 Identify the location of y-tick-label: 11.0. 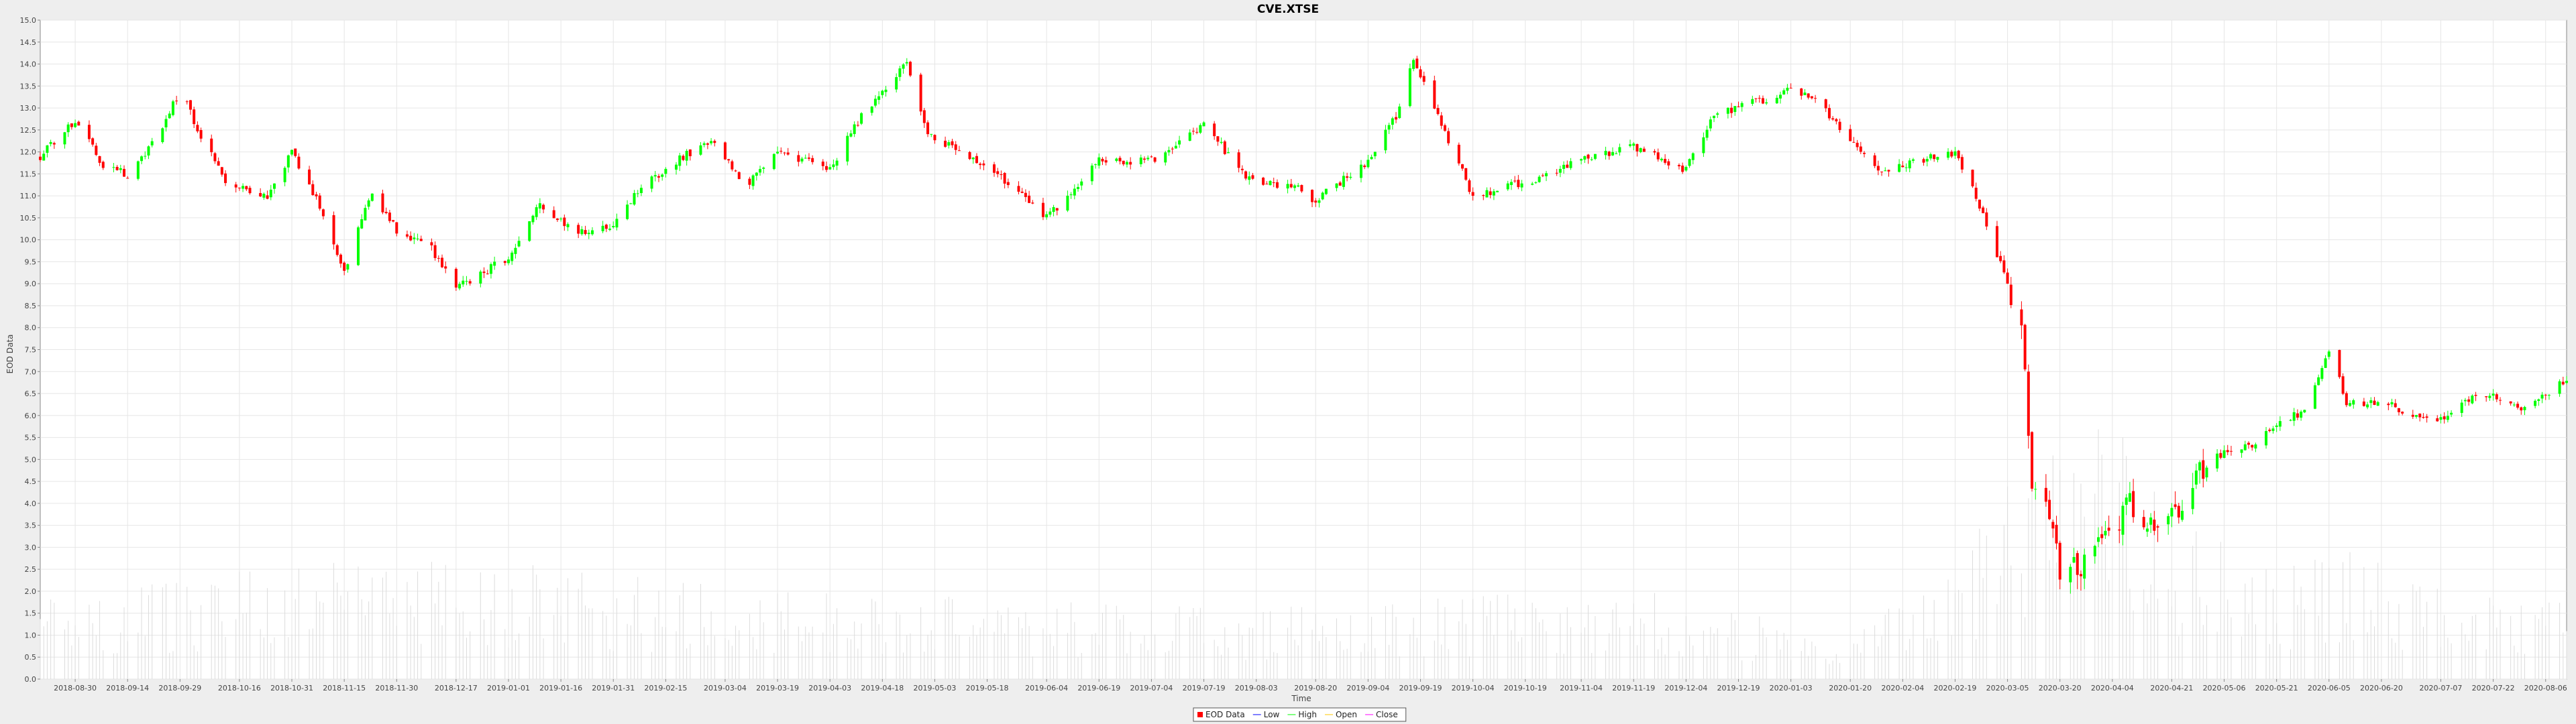
(28, 196).